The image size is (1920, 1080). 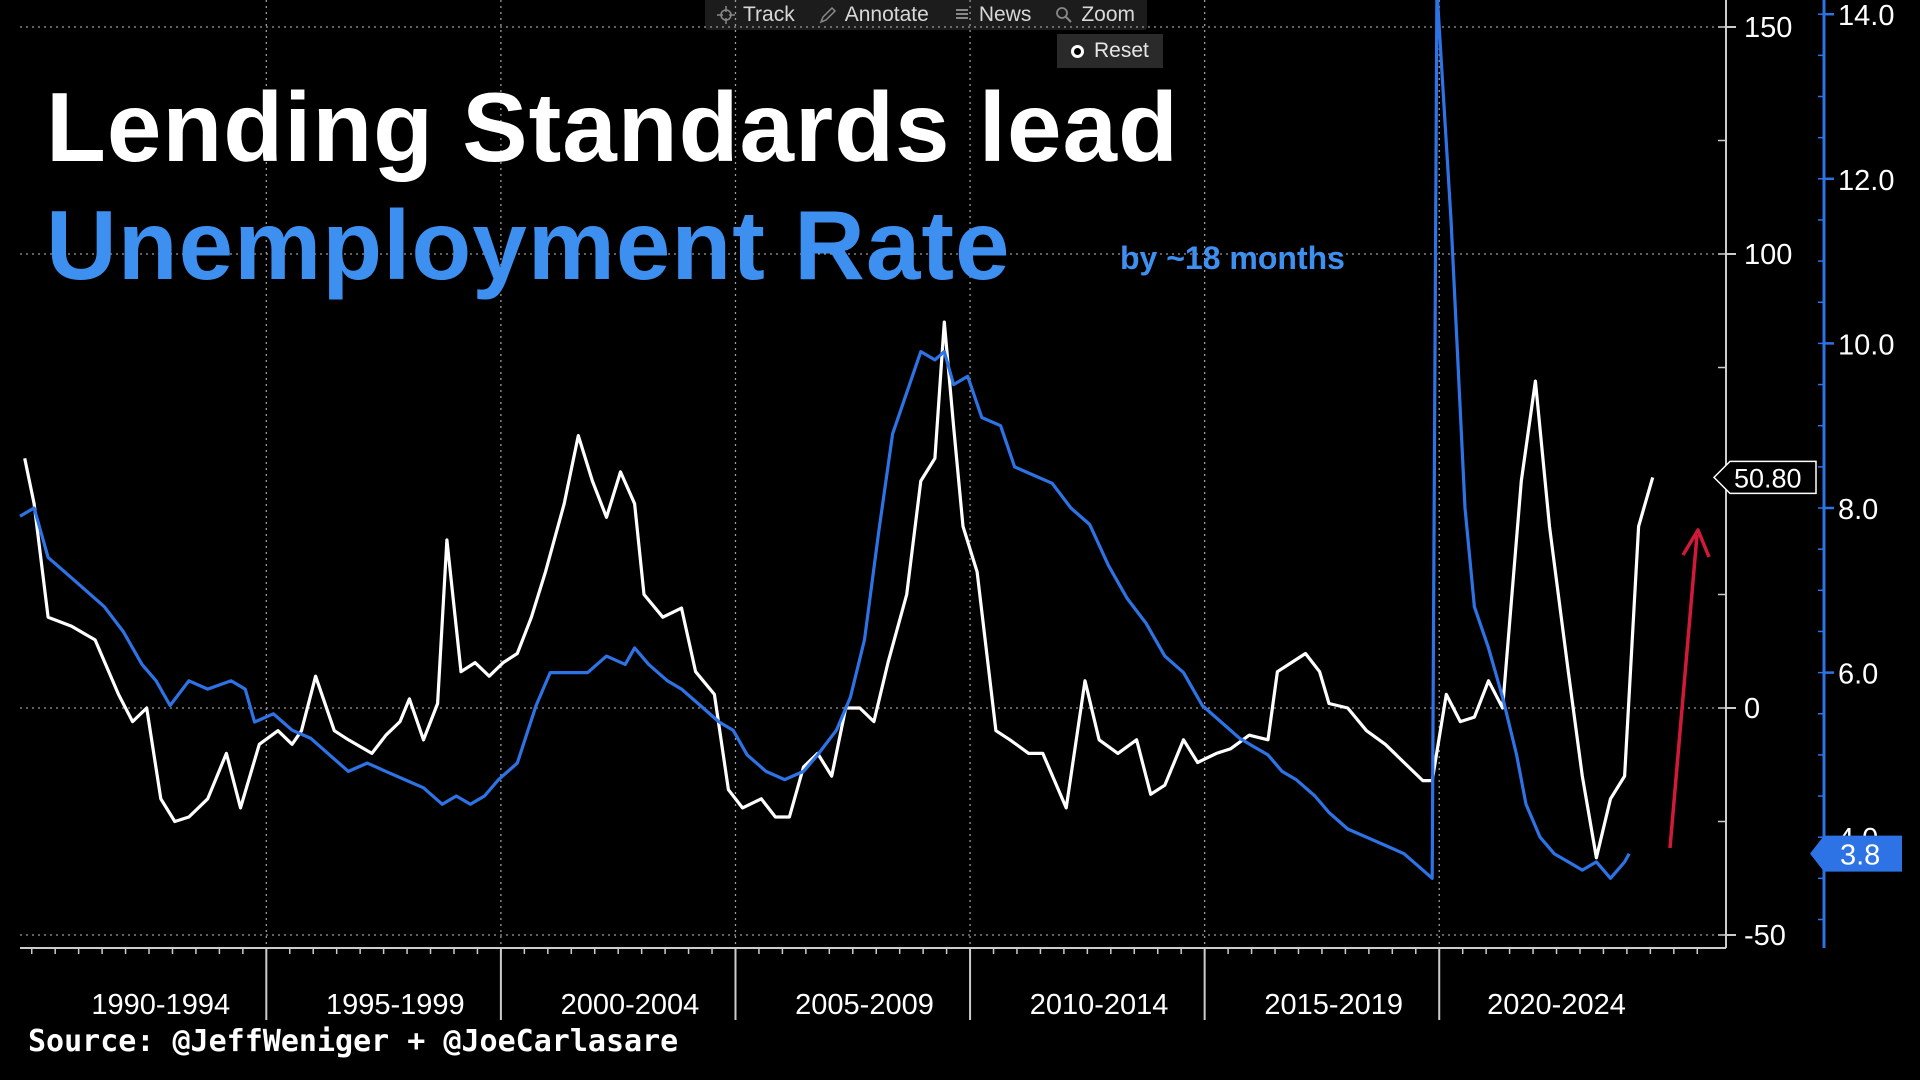 I want to click on chart-toolbar: Track Annotate News Zoom, so click(x=926, y=15).